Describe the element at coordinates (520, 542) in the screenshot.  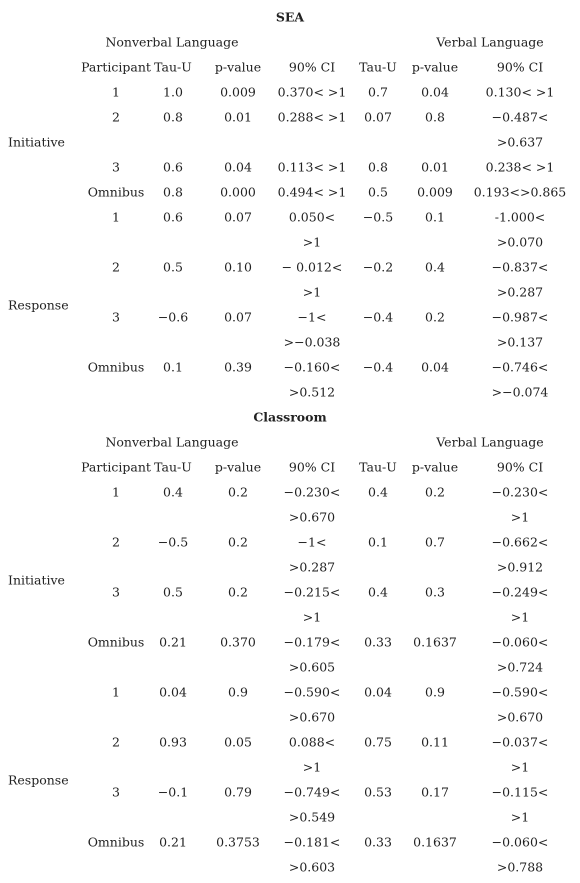
I see `cell: −0.662<` at that location.